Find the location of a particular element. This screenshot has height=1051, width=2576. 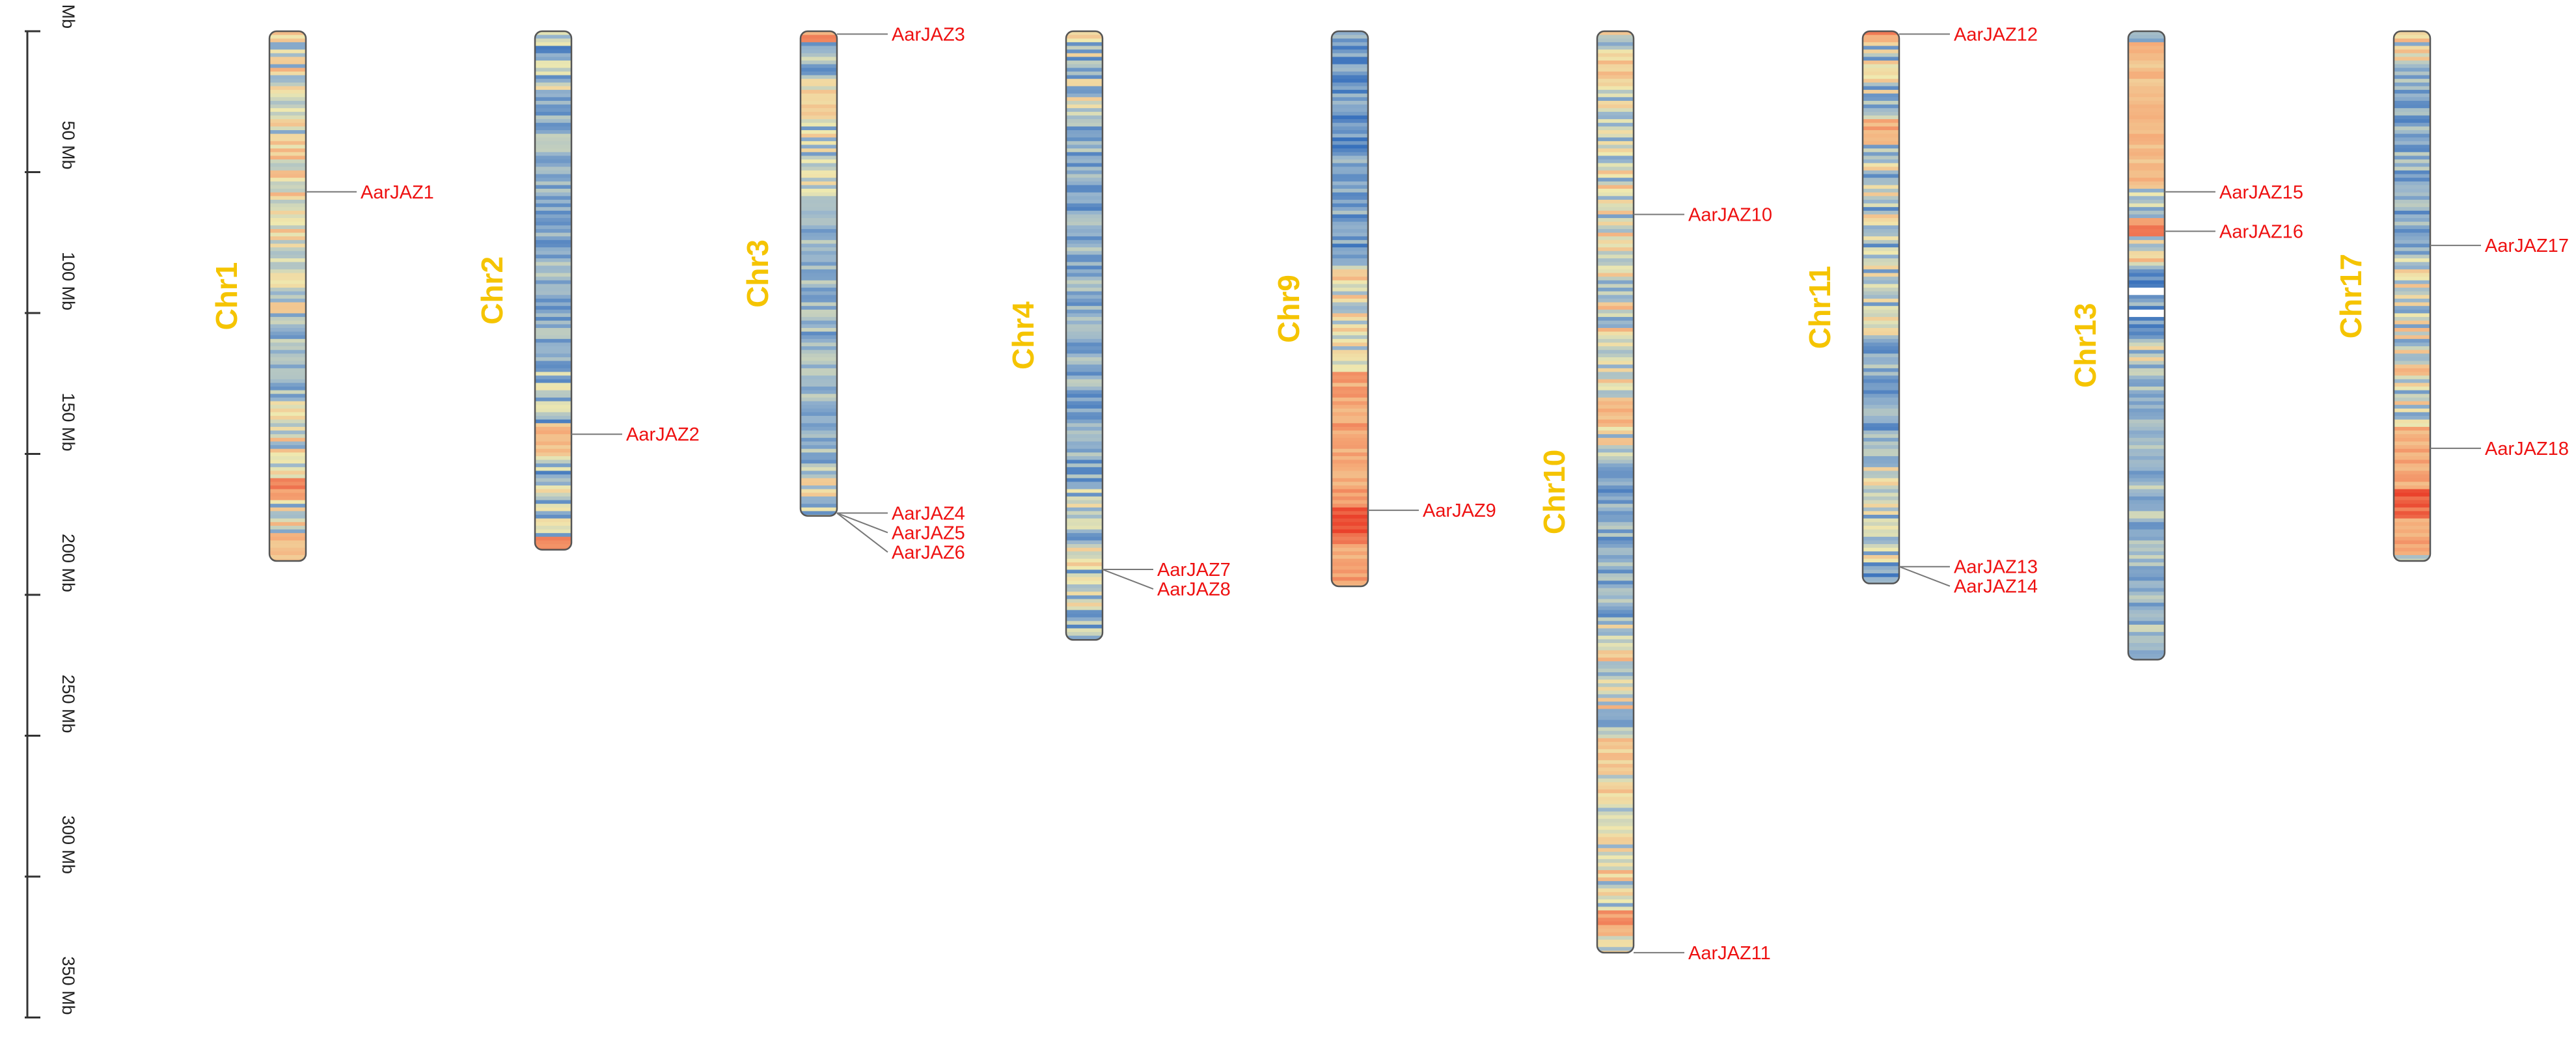

scale-tick-label: 300 Mb is located at coordinates (68, 844).